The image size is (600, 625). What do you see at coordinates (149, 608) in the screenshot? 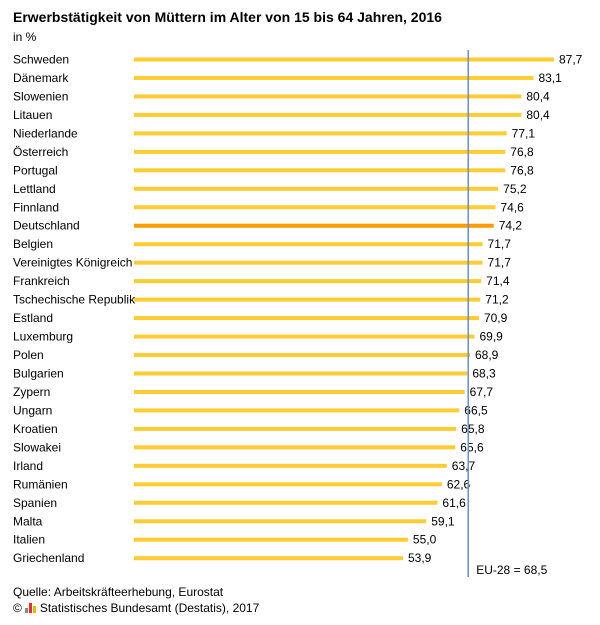
I see `copyright-text: Statistisches Bundesamt (Destatis), 2017` at bounding box center [149, 608].